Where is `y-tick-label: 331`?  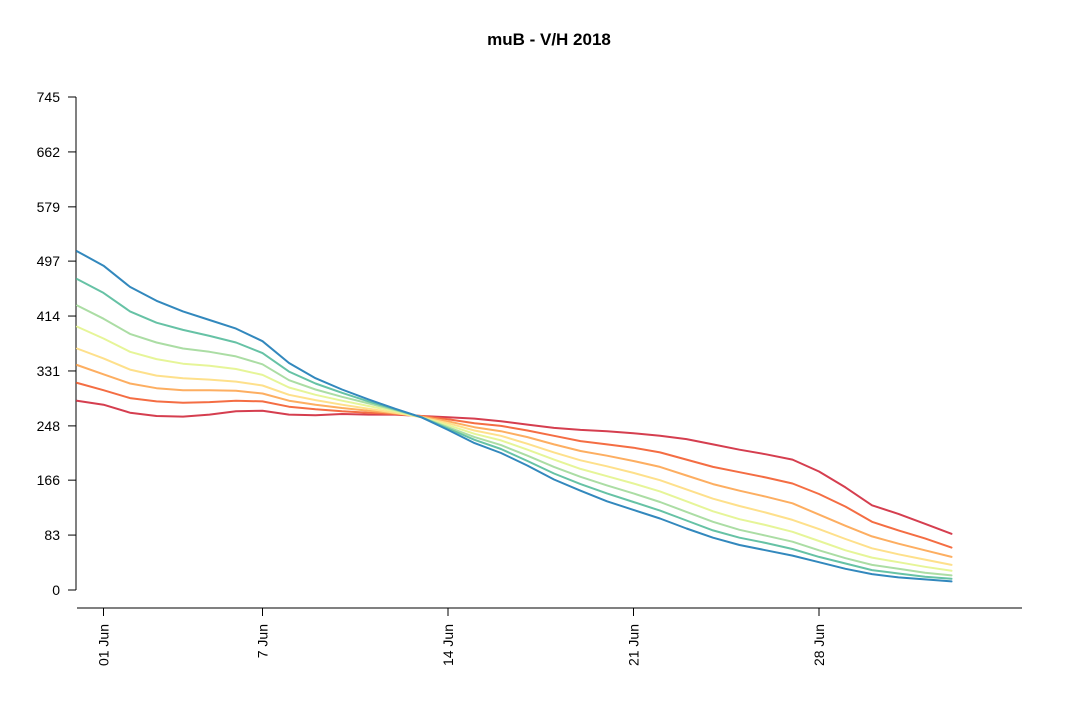
y-tick-label: 331 is located at coordinates (49, 371).